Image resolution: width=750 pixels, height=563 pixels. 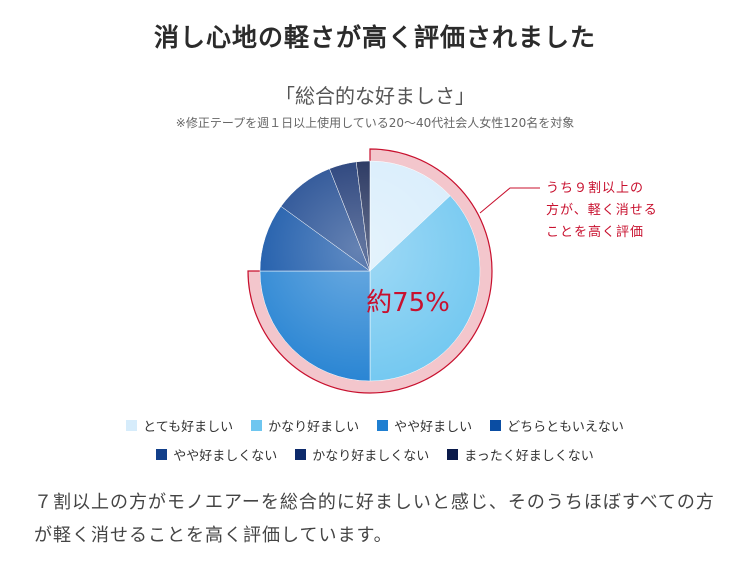 What do you see at coordinates (375, 96) in the screenshot?
I see `chart-title: 「総合的な好ましさ」` at bounding box center [375, 96].